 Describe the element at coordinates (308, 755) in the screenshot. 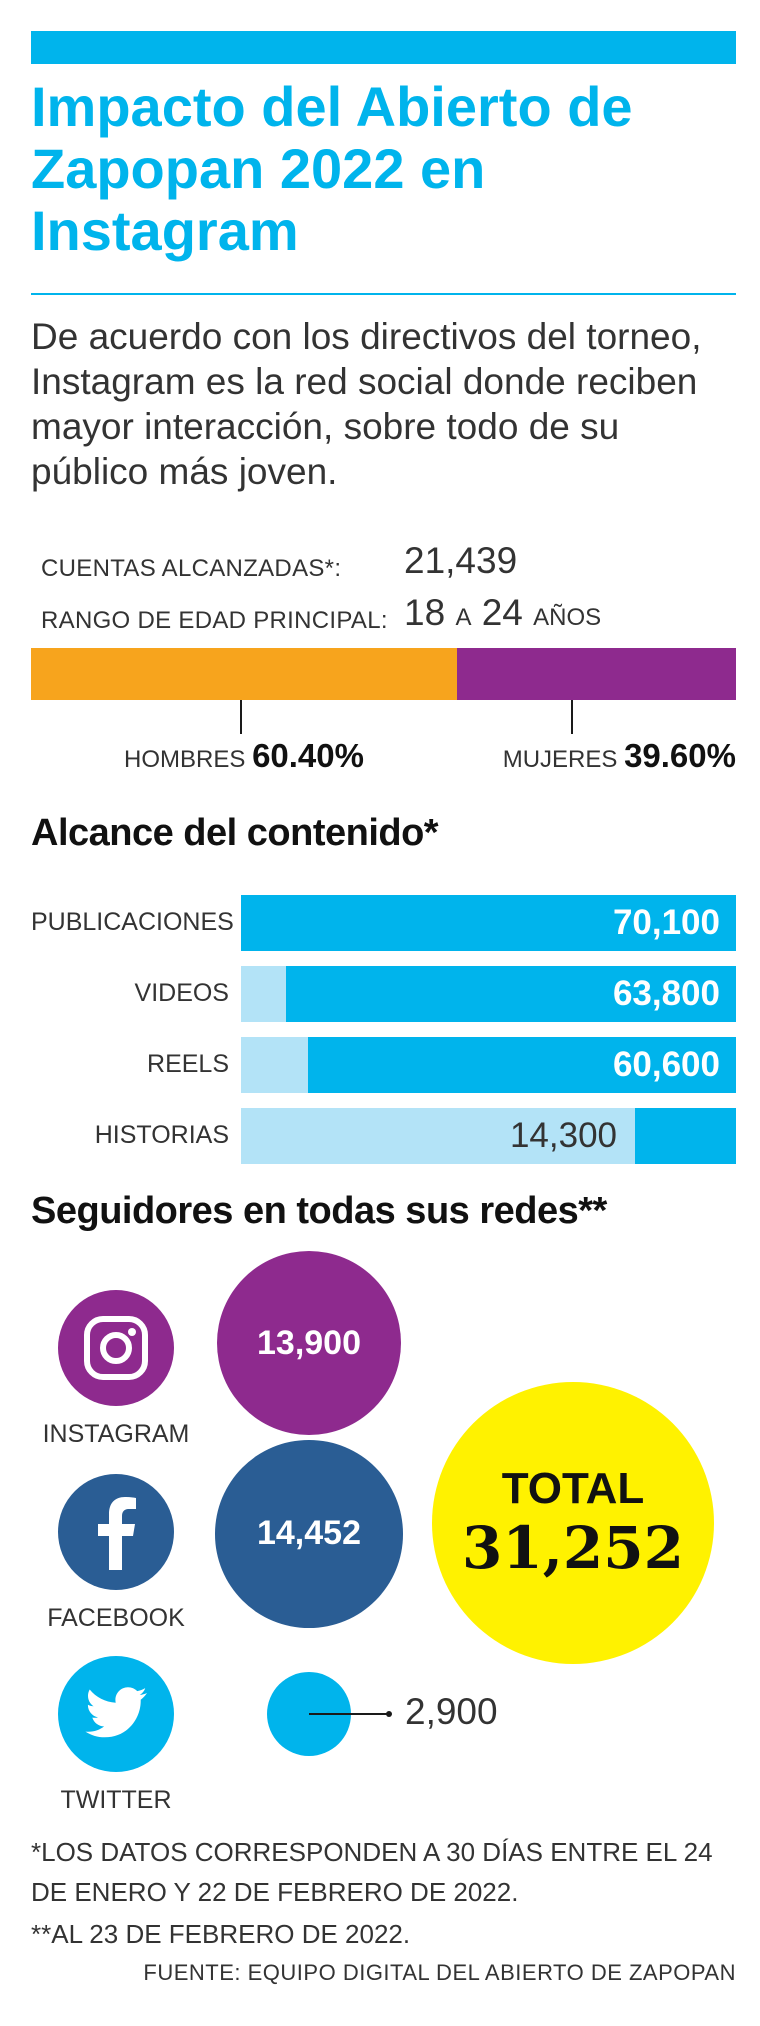

I see `hombres-value: 60.40%` at that location.